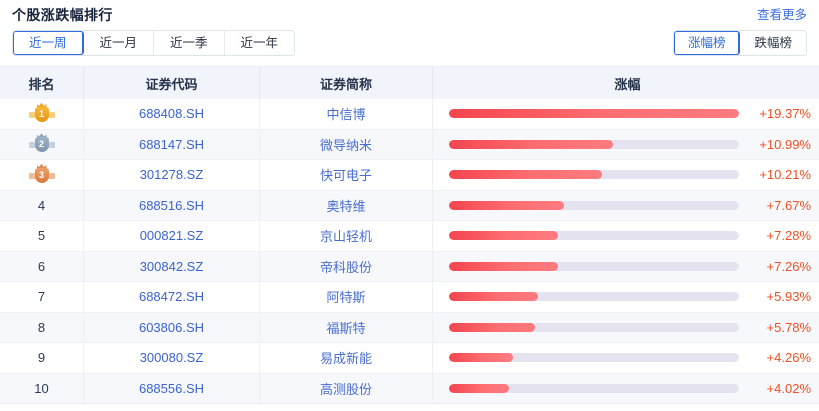  Describe the element at coordinates (788, 327) in the screenshot. I see `change-percent-value: +5.78%` at that location.